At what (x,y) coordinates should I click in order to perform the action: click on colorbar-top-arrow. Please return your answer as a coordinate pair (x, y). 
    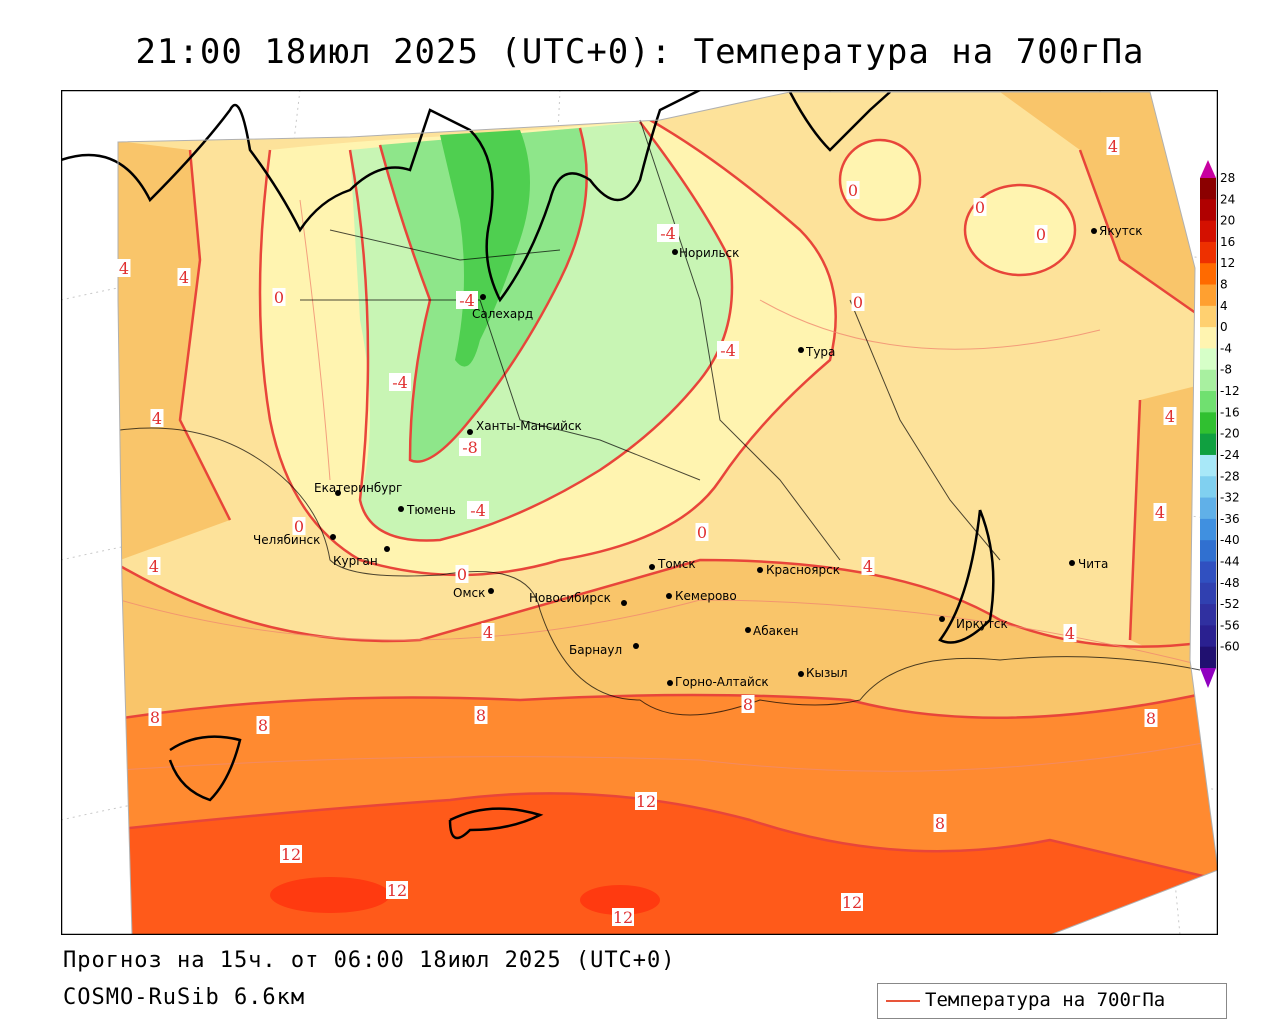
    Looking at the image, I should click on (1208, 169).